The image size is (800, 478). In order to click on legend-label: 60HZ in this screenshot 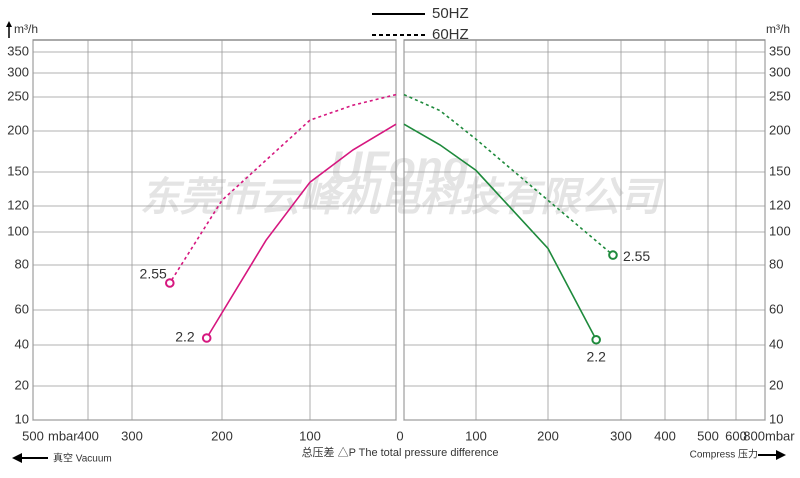, I will do `click(450, 34)`.